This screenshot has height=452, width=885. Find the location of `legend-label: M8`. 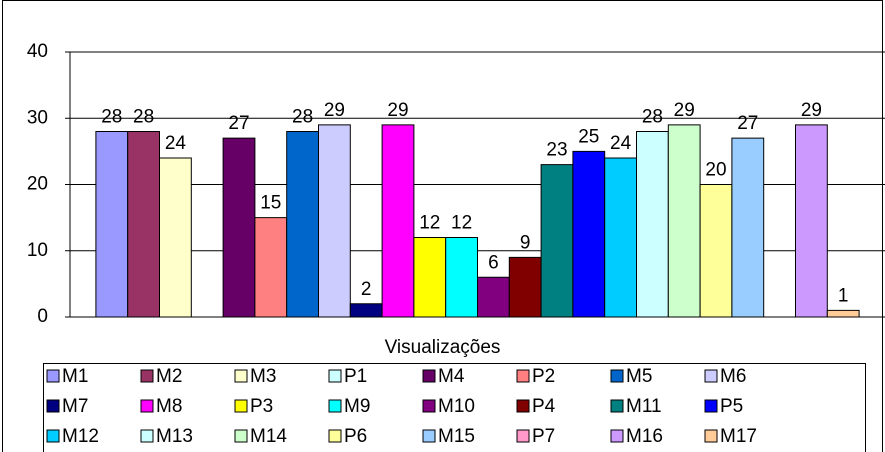

legend-label: M8 is located at coordinates (169, 406).